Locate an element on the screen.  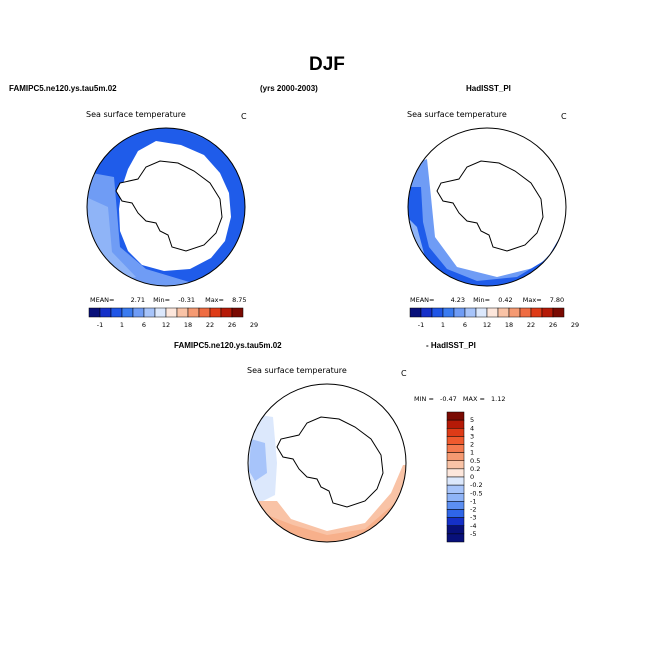
panel2-map is located at coordinates (487, 207).